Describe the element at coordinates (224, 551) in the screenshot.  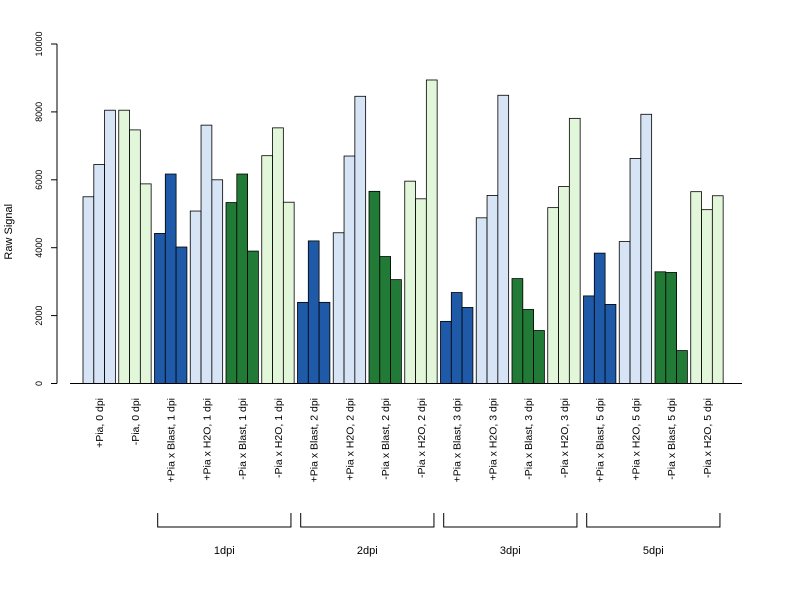
I see `group-label: 1dpi` at that location.